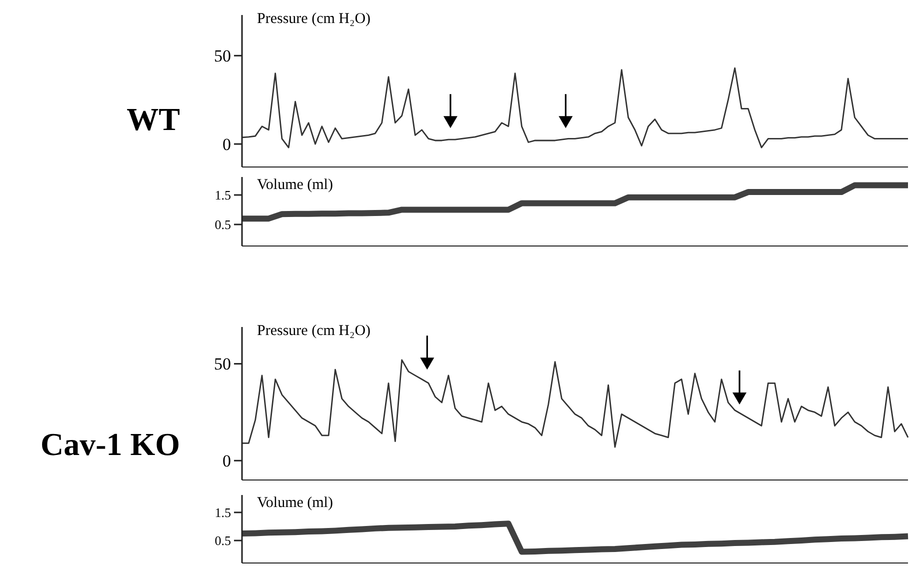 This screenshot has height=566, width=910. I want to click on text: WT, so click(153, 119).